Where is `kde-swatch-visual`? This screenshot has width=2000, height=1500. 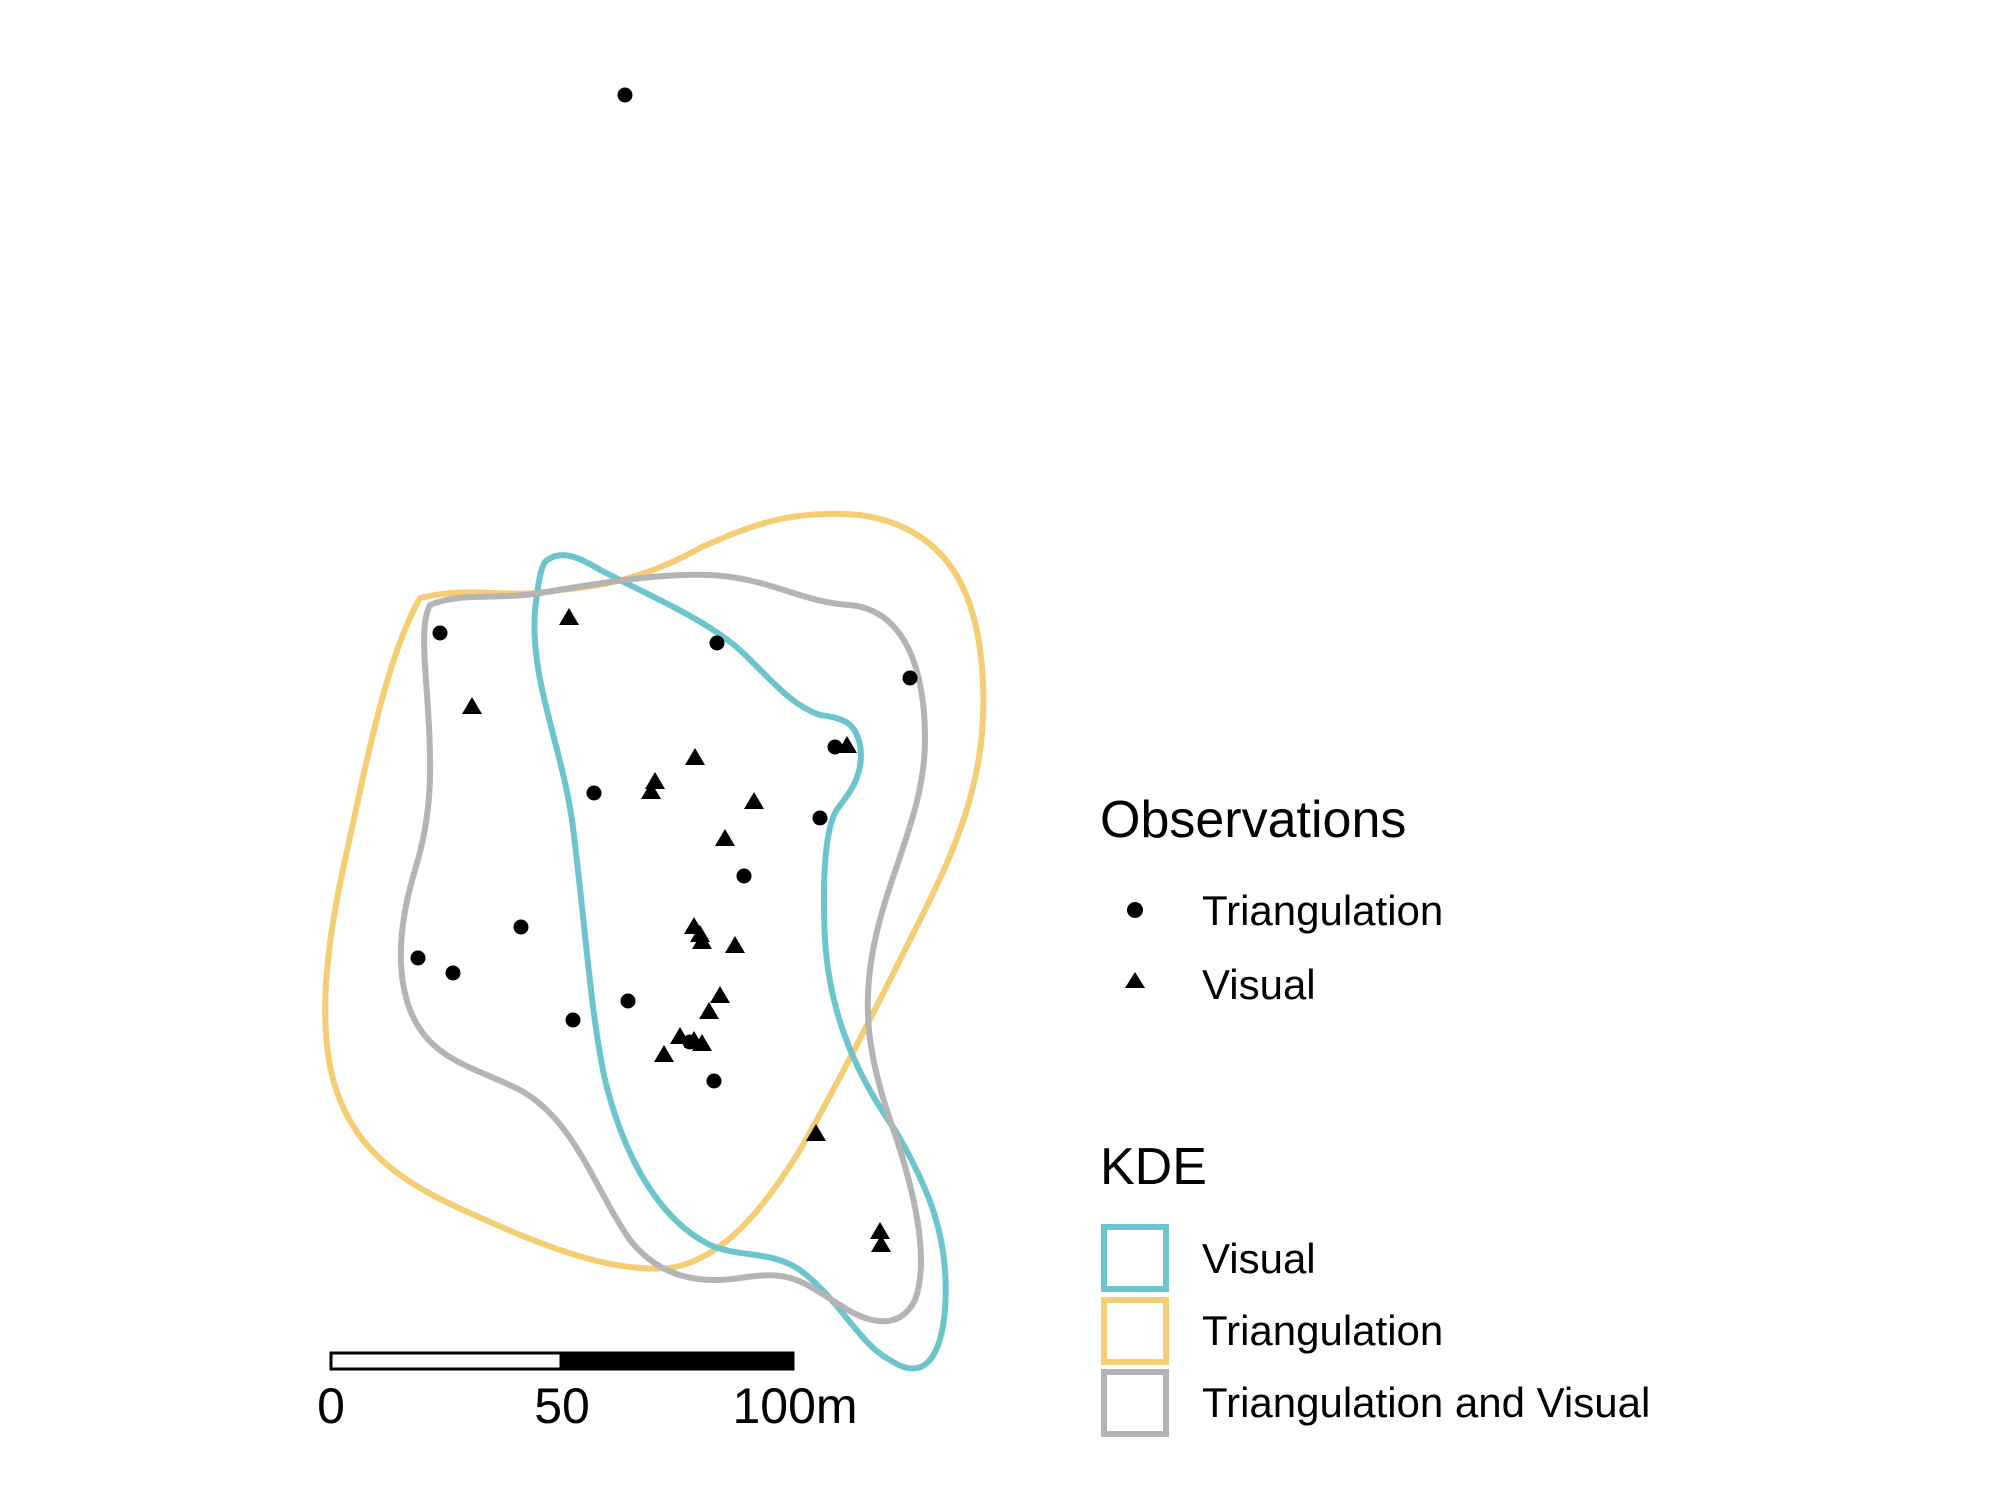
kde-swatch-visual is located at coordinates (1135, 1258).